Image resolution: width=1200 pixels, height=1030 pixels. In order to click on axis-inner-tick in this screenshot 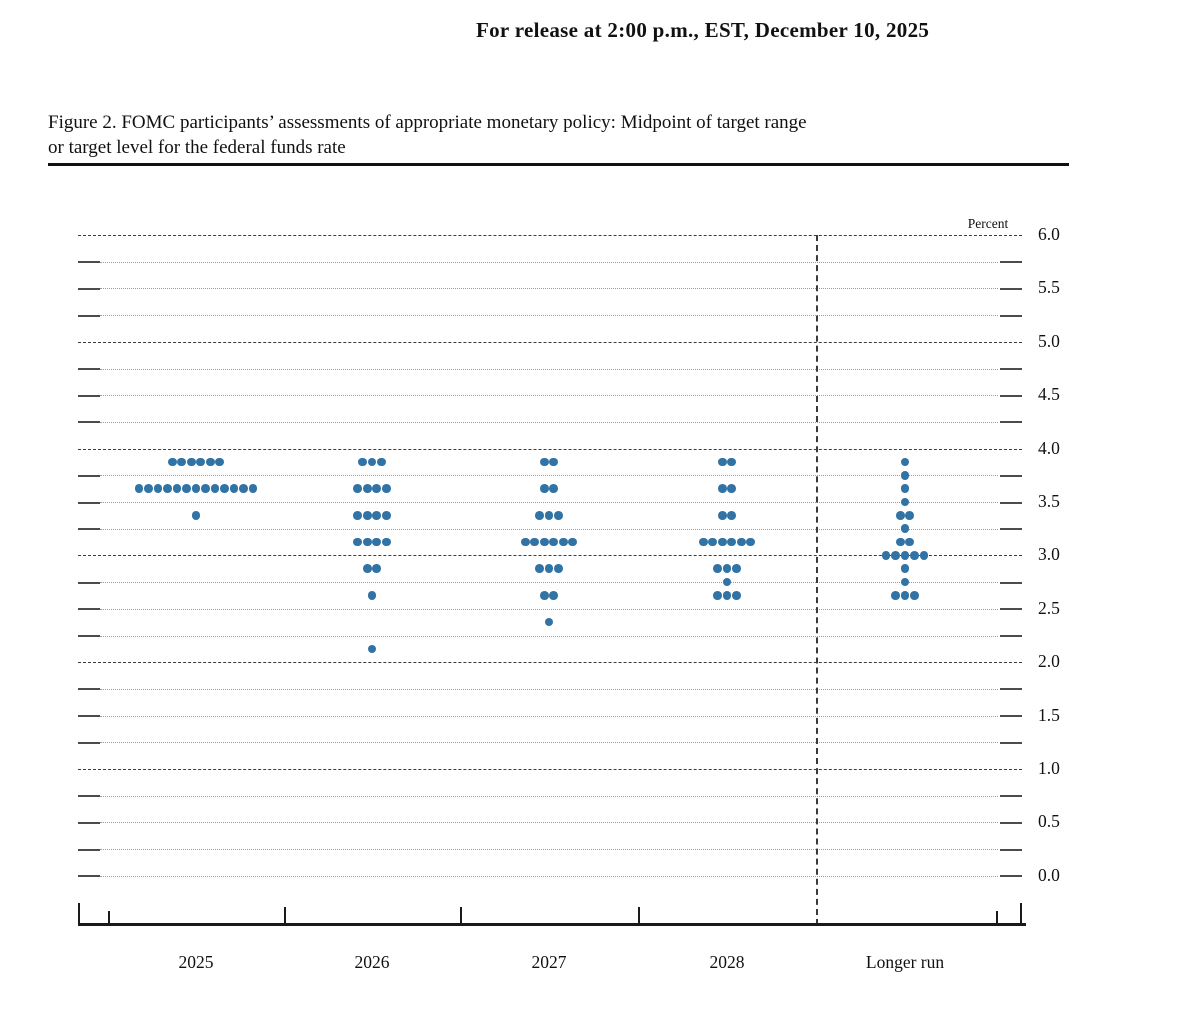, I will do `click(997, 917)`.